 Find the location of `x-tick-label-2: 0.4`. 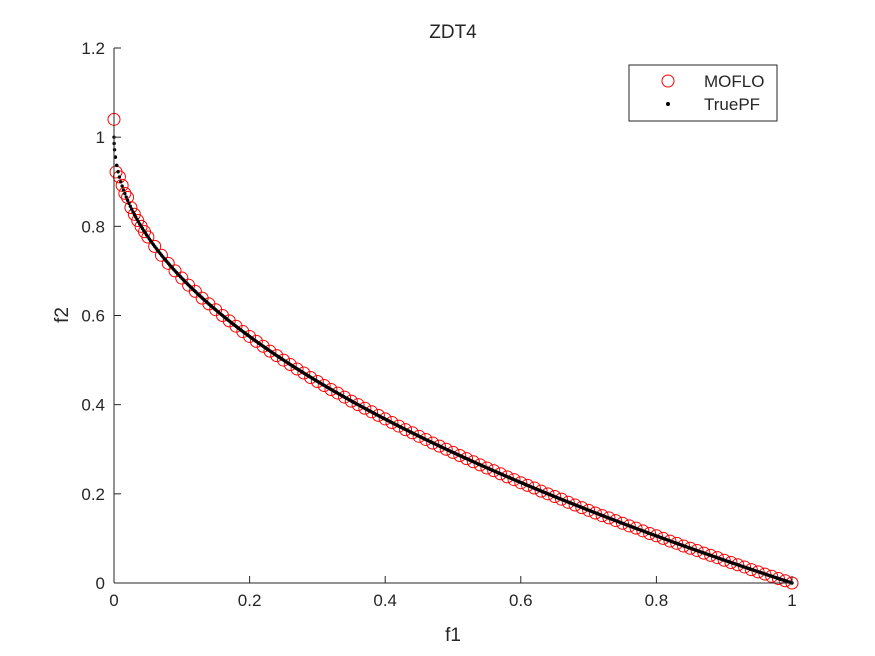

x-tick-label-2: 0.4 is located at coordinates (385, 600).